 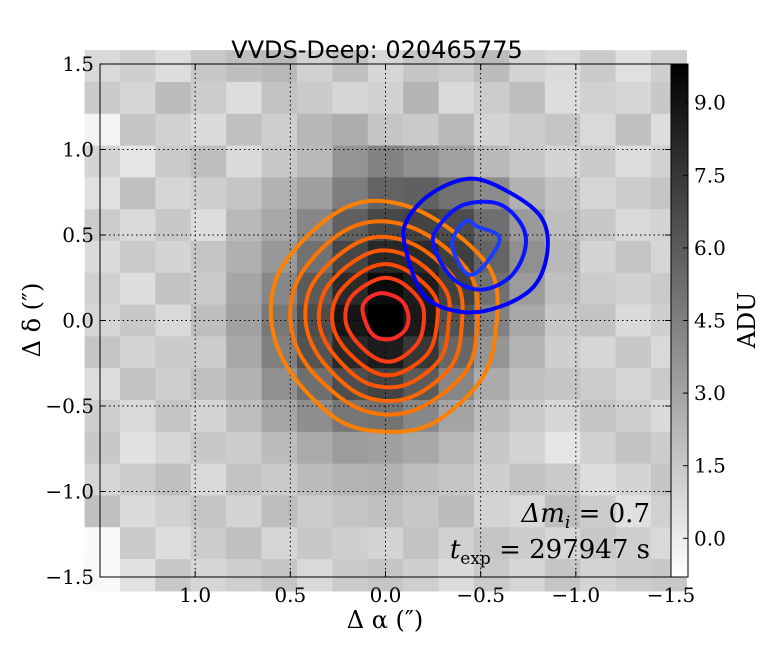 What do you see at coordinates (78, 235) in the screenshot?
I see `y-tick-label: 0.5` at bounding box center [78, 235].